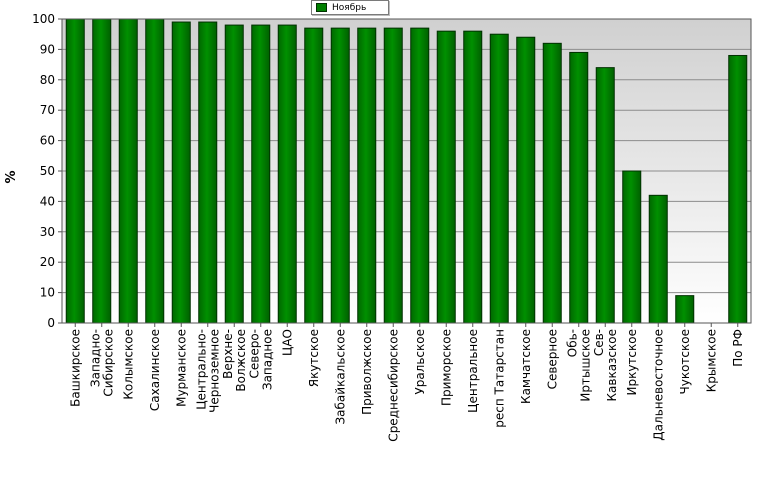 The height and width of the screenshot is (479, 777). Describe the element at coordinates (207, 371) in the screenshot. I see `x-tick-label: Центрально-Черноземное` at that location.